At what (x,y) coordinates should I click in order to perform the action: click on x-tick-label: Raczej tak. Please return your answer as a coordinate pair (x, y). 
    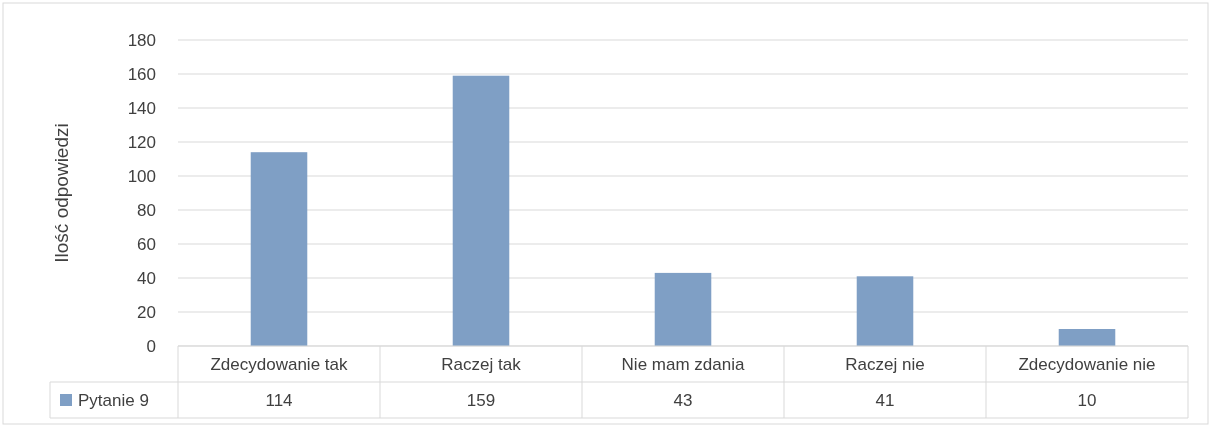
    Looking at the image, I should click on (481, 364).